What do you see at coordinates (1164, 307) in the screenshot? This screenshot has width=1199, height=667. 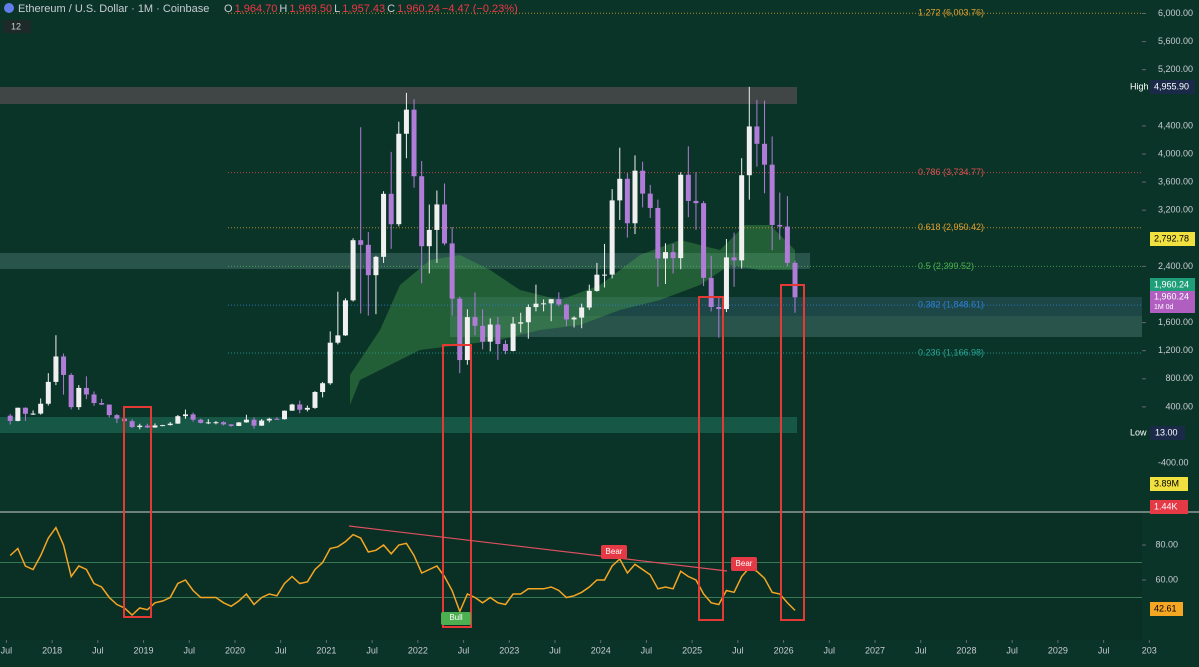 I see `countdown: 1M 0d` at bounding box center [1164, 307].